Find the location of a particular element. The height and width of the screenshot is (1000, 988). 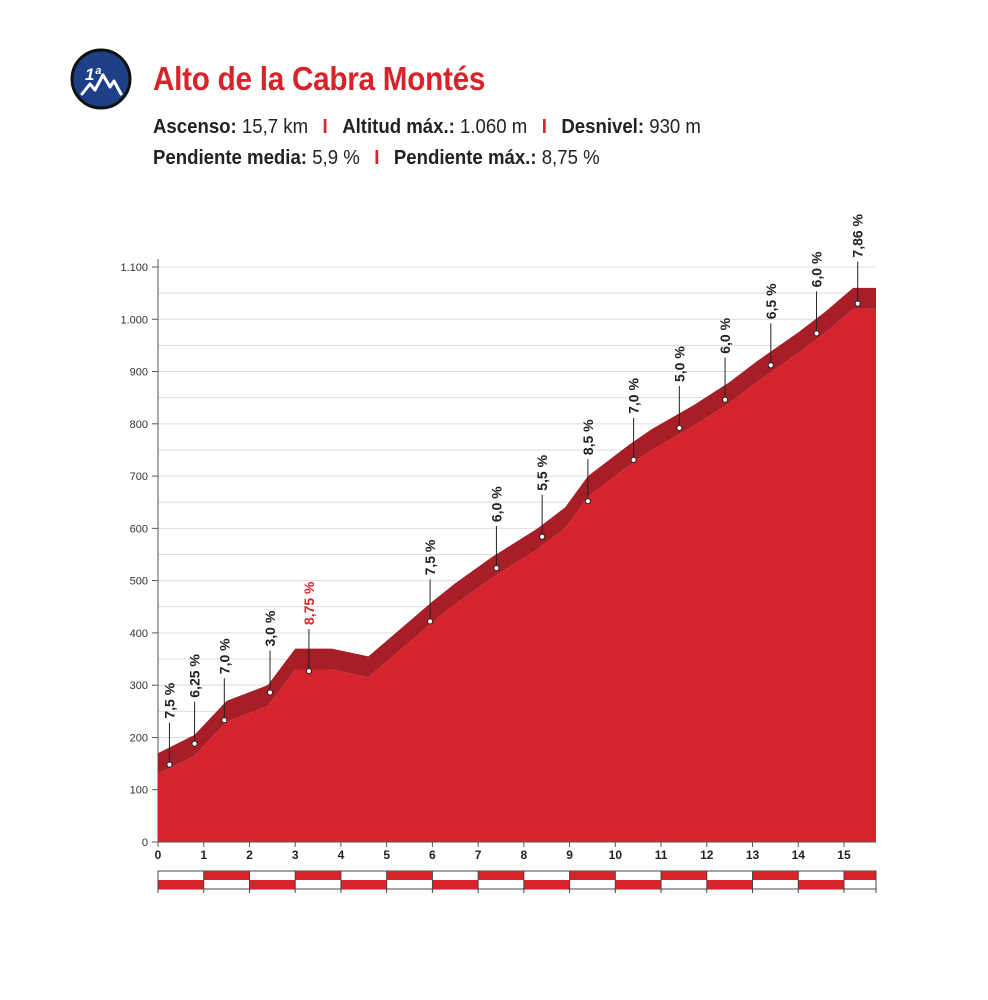

gradient-label: 8,5 % is located at coordinates (588, 437).